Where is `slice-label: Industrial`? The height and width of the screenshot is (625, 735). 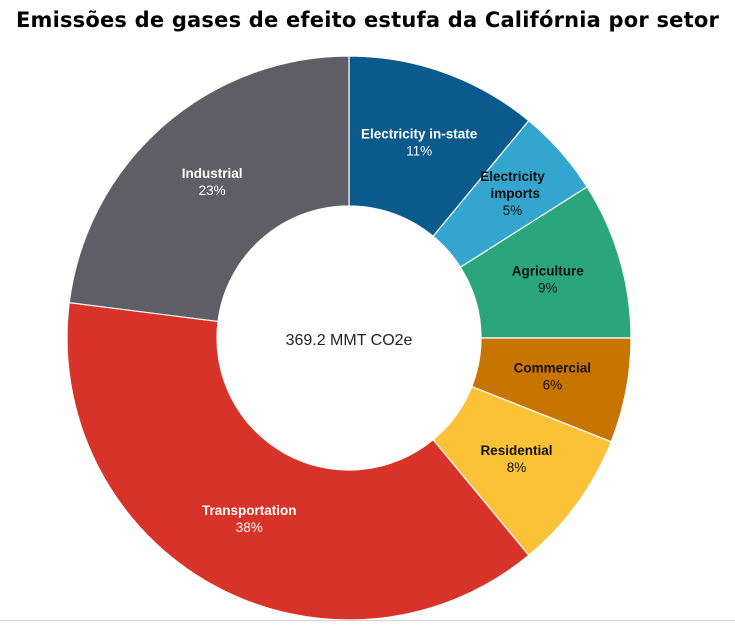 slice-label: Industrial is located at coordinates (212, 173).